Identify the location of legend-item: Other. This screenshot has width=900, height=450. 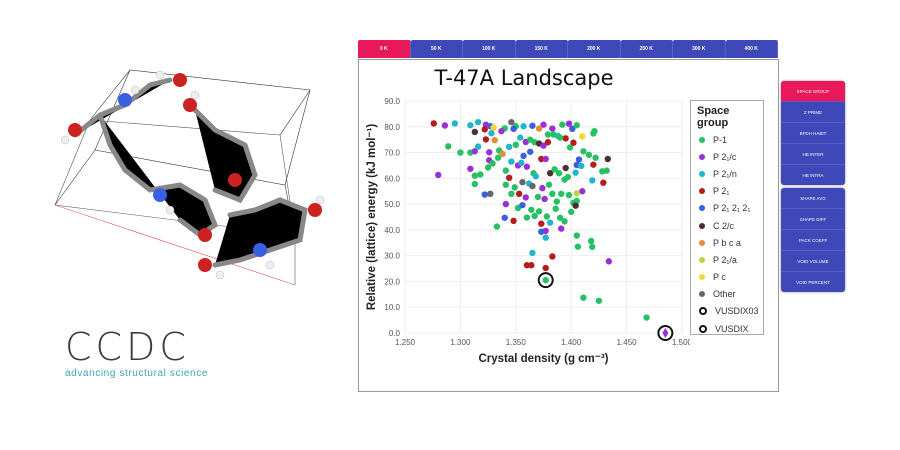
(727, 294).